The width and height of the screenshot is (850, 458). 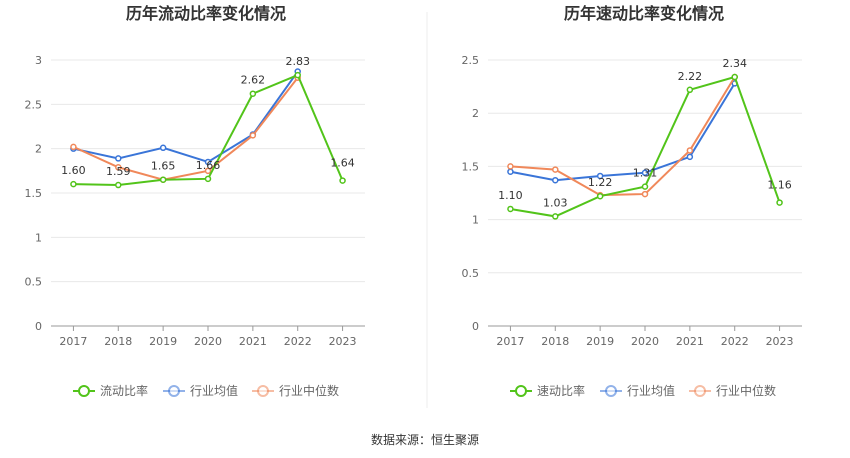 What do you see at coordinates (734, 63) in the screenshot?
I see `data-label: 2.34` at bounding box center [734, 63].